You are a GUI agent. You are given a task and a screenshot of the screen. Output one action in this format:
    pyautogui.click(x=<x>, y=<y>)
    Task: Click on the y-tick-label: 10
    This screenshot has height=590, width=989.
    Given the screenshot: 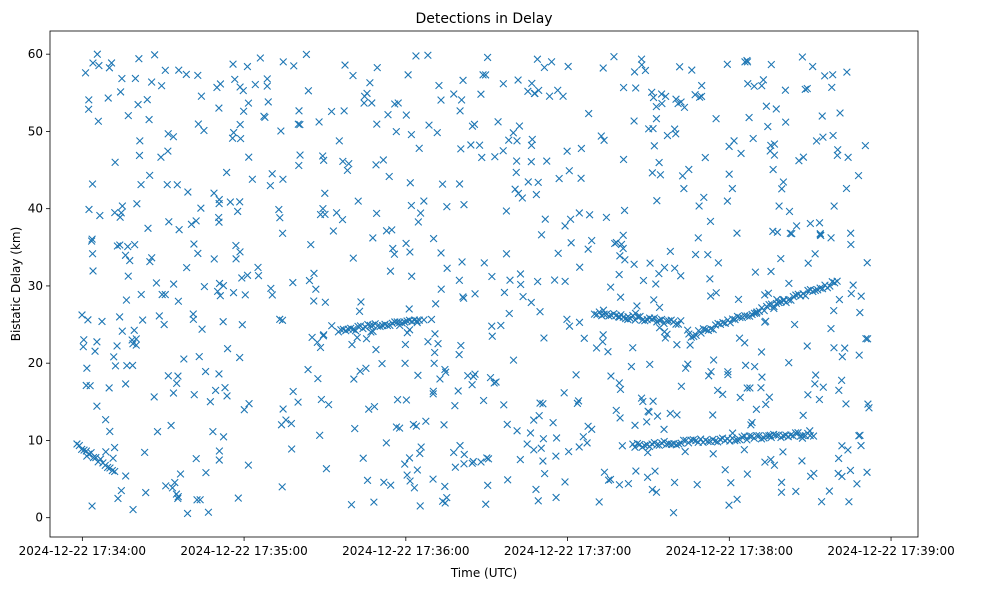 What is the action you would take?
    pyautogui.click(x=35, y=440)
    